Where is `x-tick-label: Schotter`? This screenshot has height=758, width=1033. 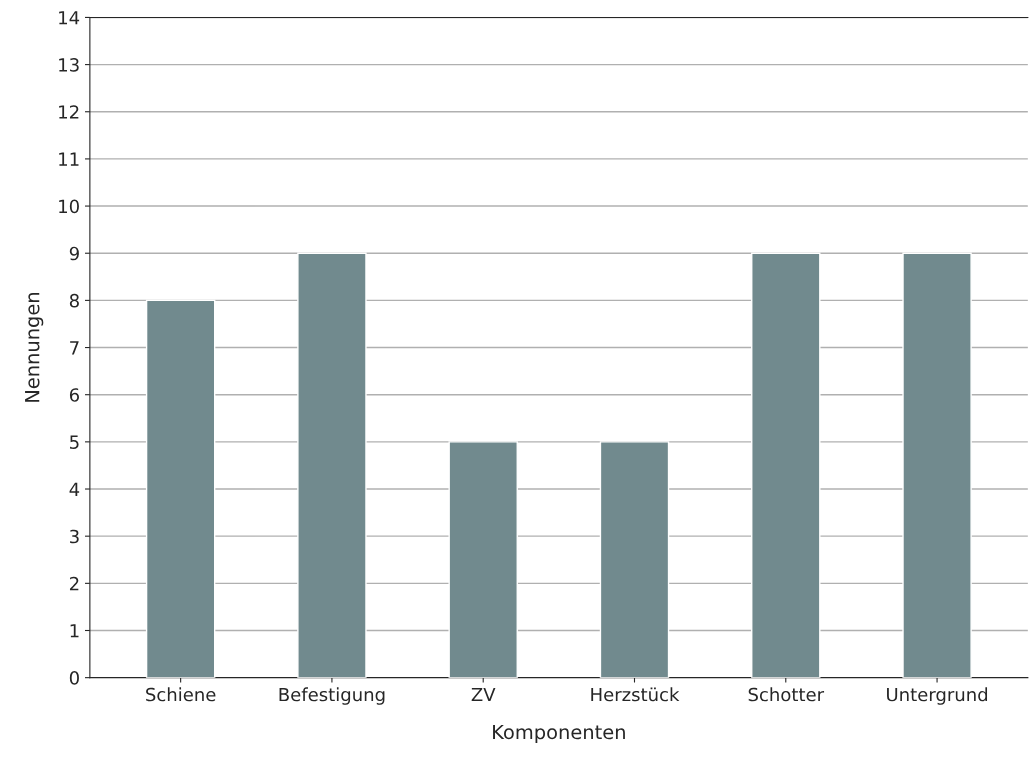
x-tick-label: Schotter is located at coordinates (786, 694).